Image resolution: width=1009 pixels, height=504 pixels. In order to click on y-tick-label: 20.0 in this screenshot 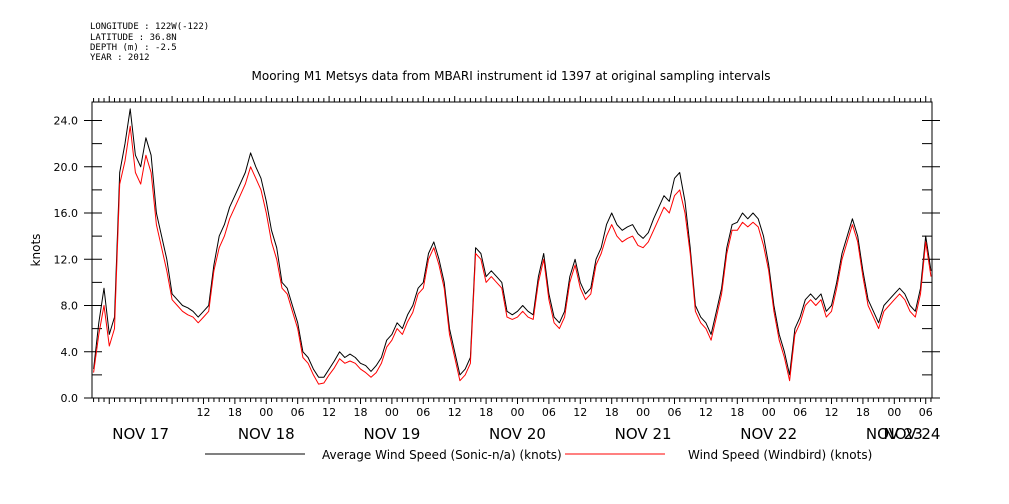, I will do `click(66, 167)`.